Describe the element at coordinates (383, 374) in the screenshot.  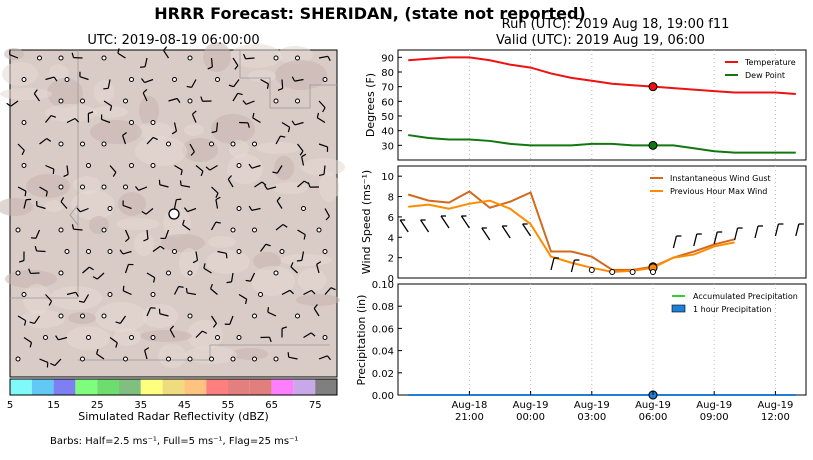
I see `y-tick-label: 0.02` at that location.